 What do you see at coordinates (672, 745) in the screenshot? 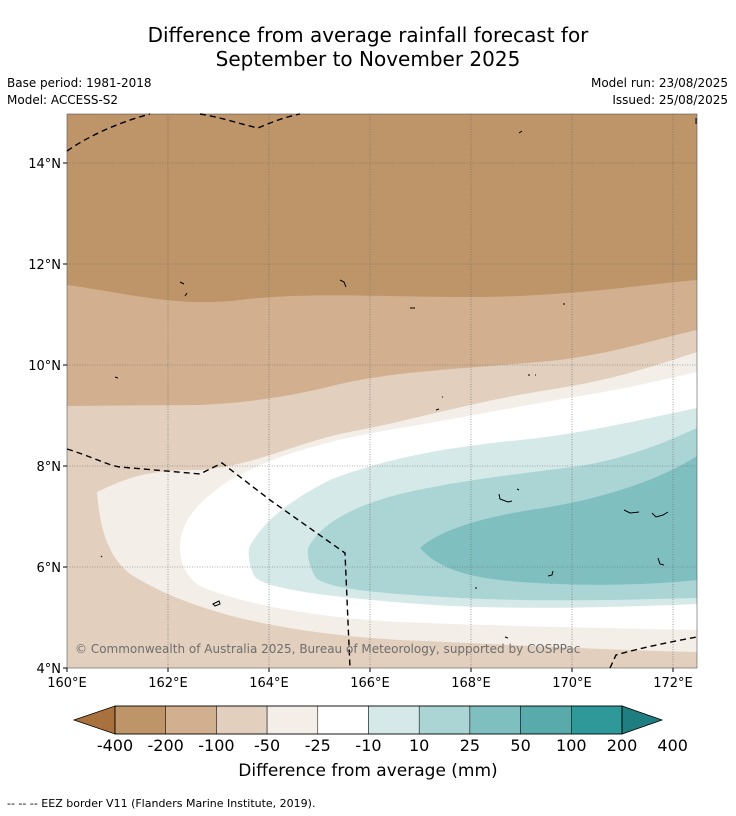
I see `colorbar-tick-label: 400` at bounding box center [672, 745].